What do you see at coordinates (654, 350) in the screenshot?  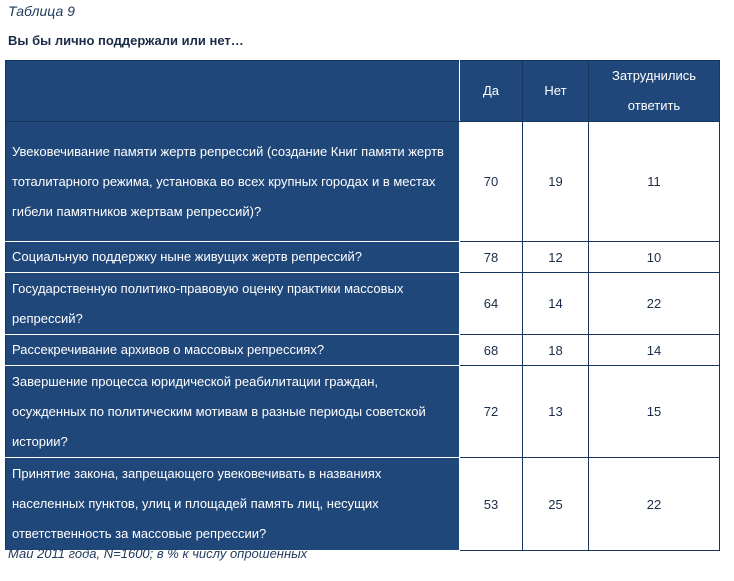 I see `value-unsure: 14` at bounding box center [654, 350].